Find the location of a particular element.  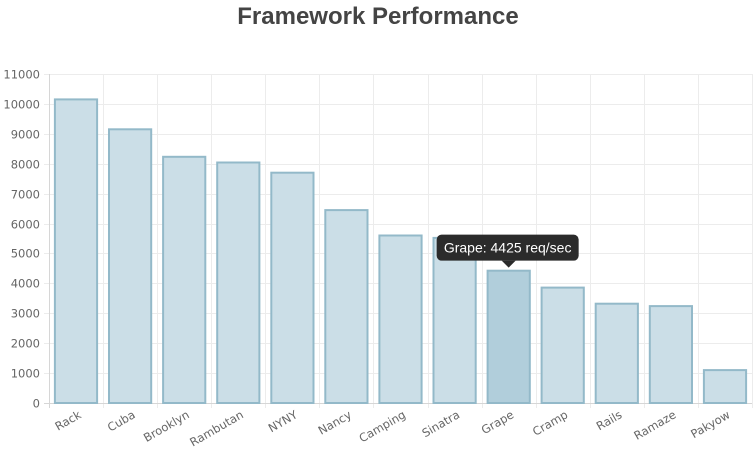

bar-camping is located at coordinates (400, 319).